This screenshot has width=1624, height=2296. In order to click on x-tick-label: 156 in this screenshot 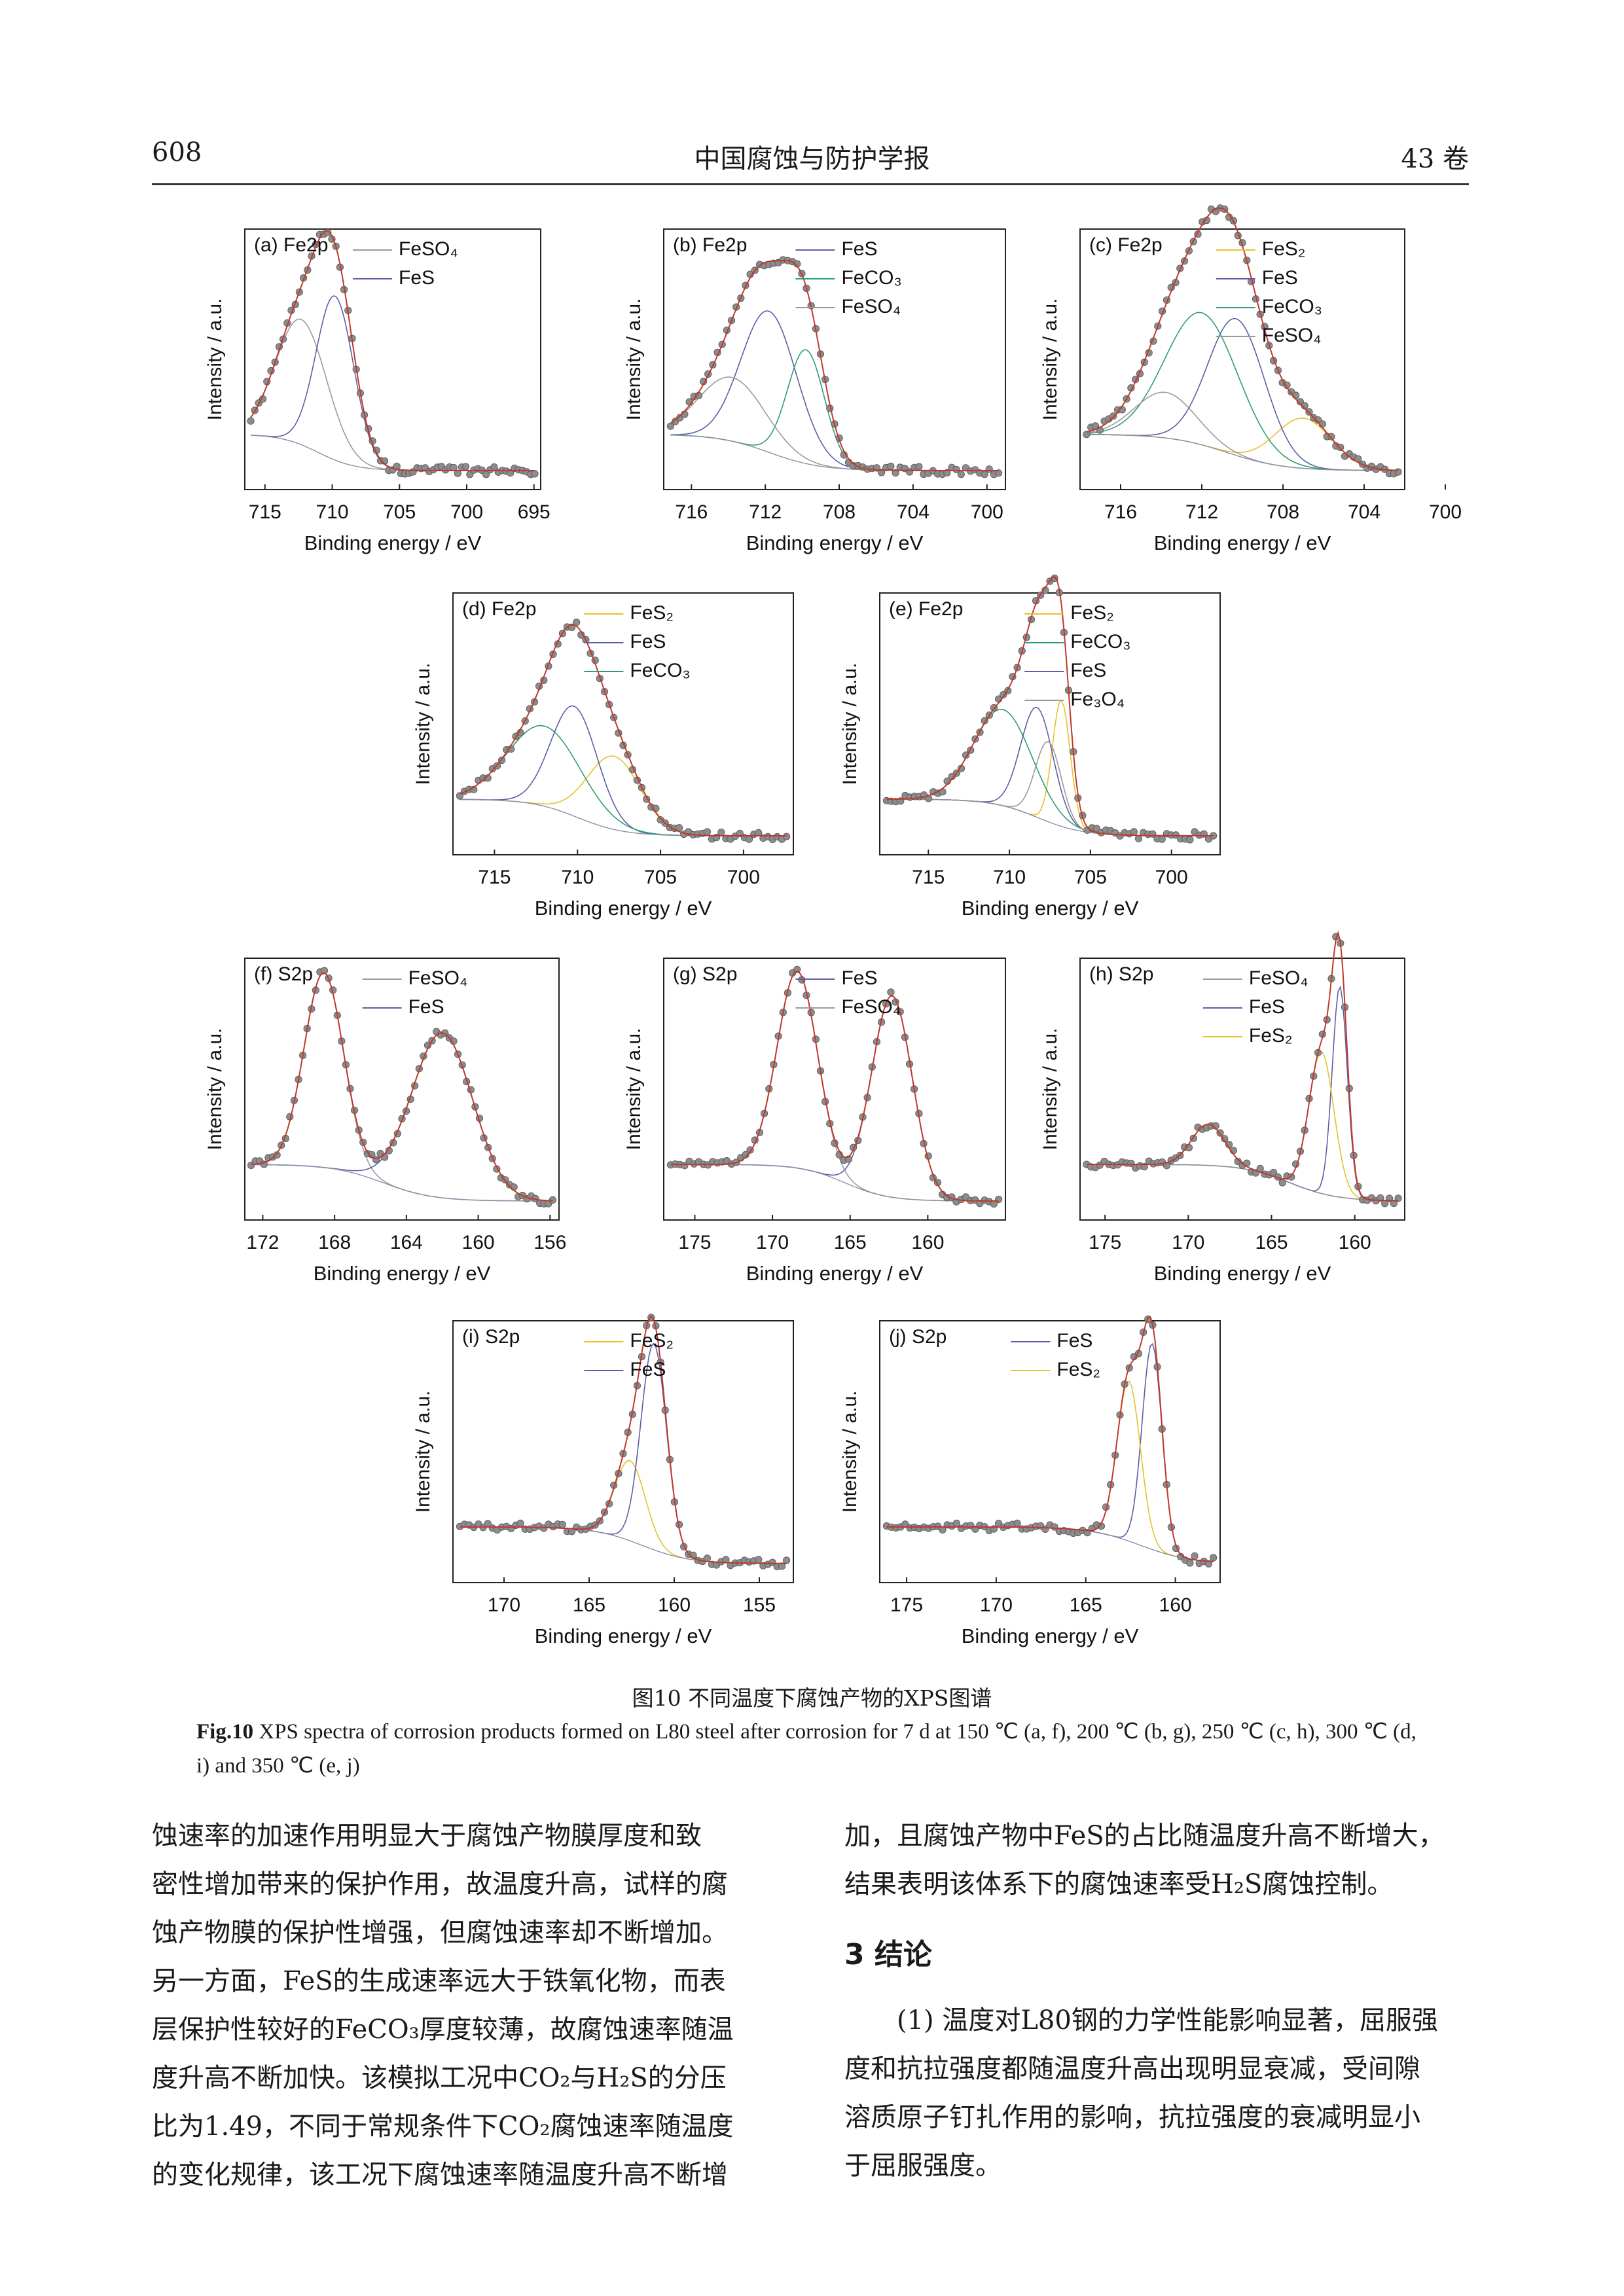, I will do `click(549, 1242)`.